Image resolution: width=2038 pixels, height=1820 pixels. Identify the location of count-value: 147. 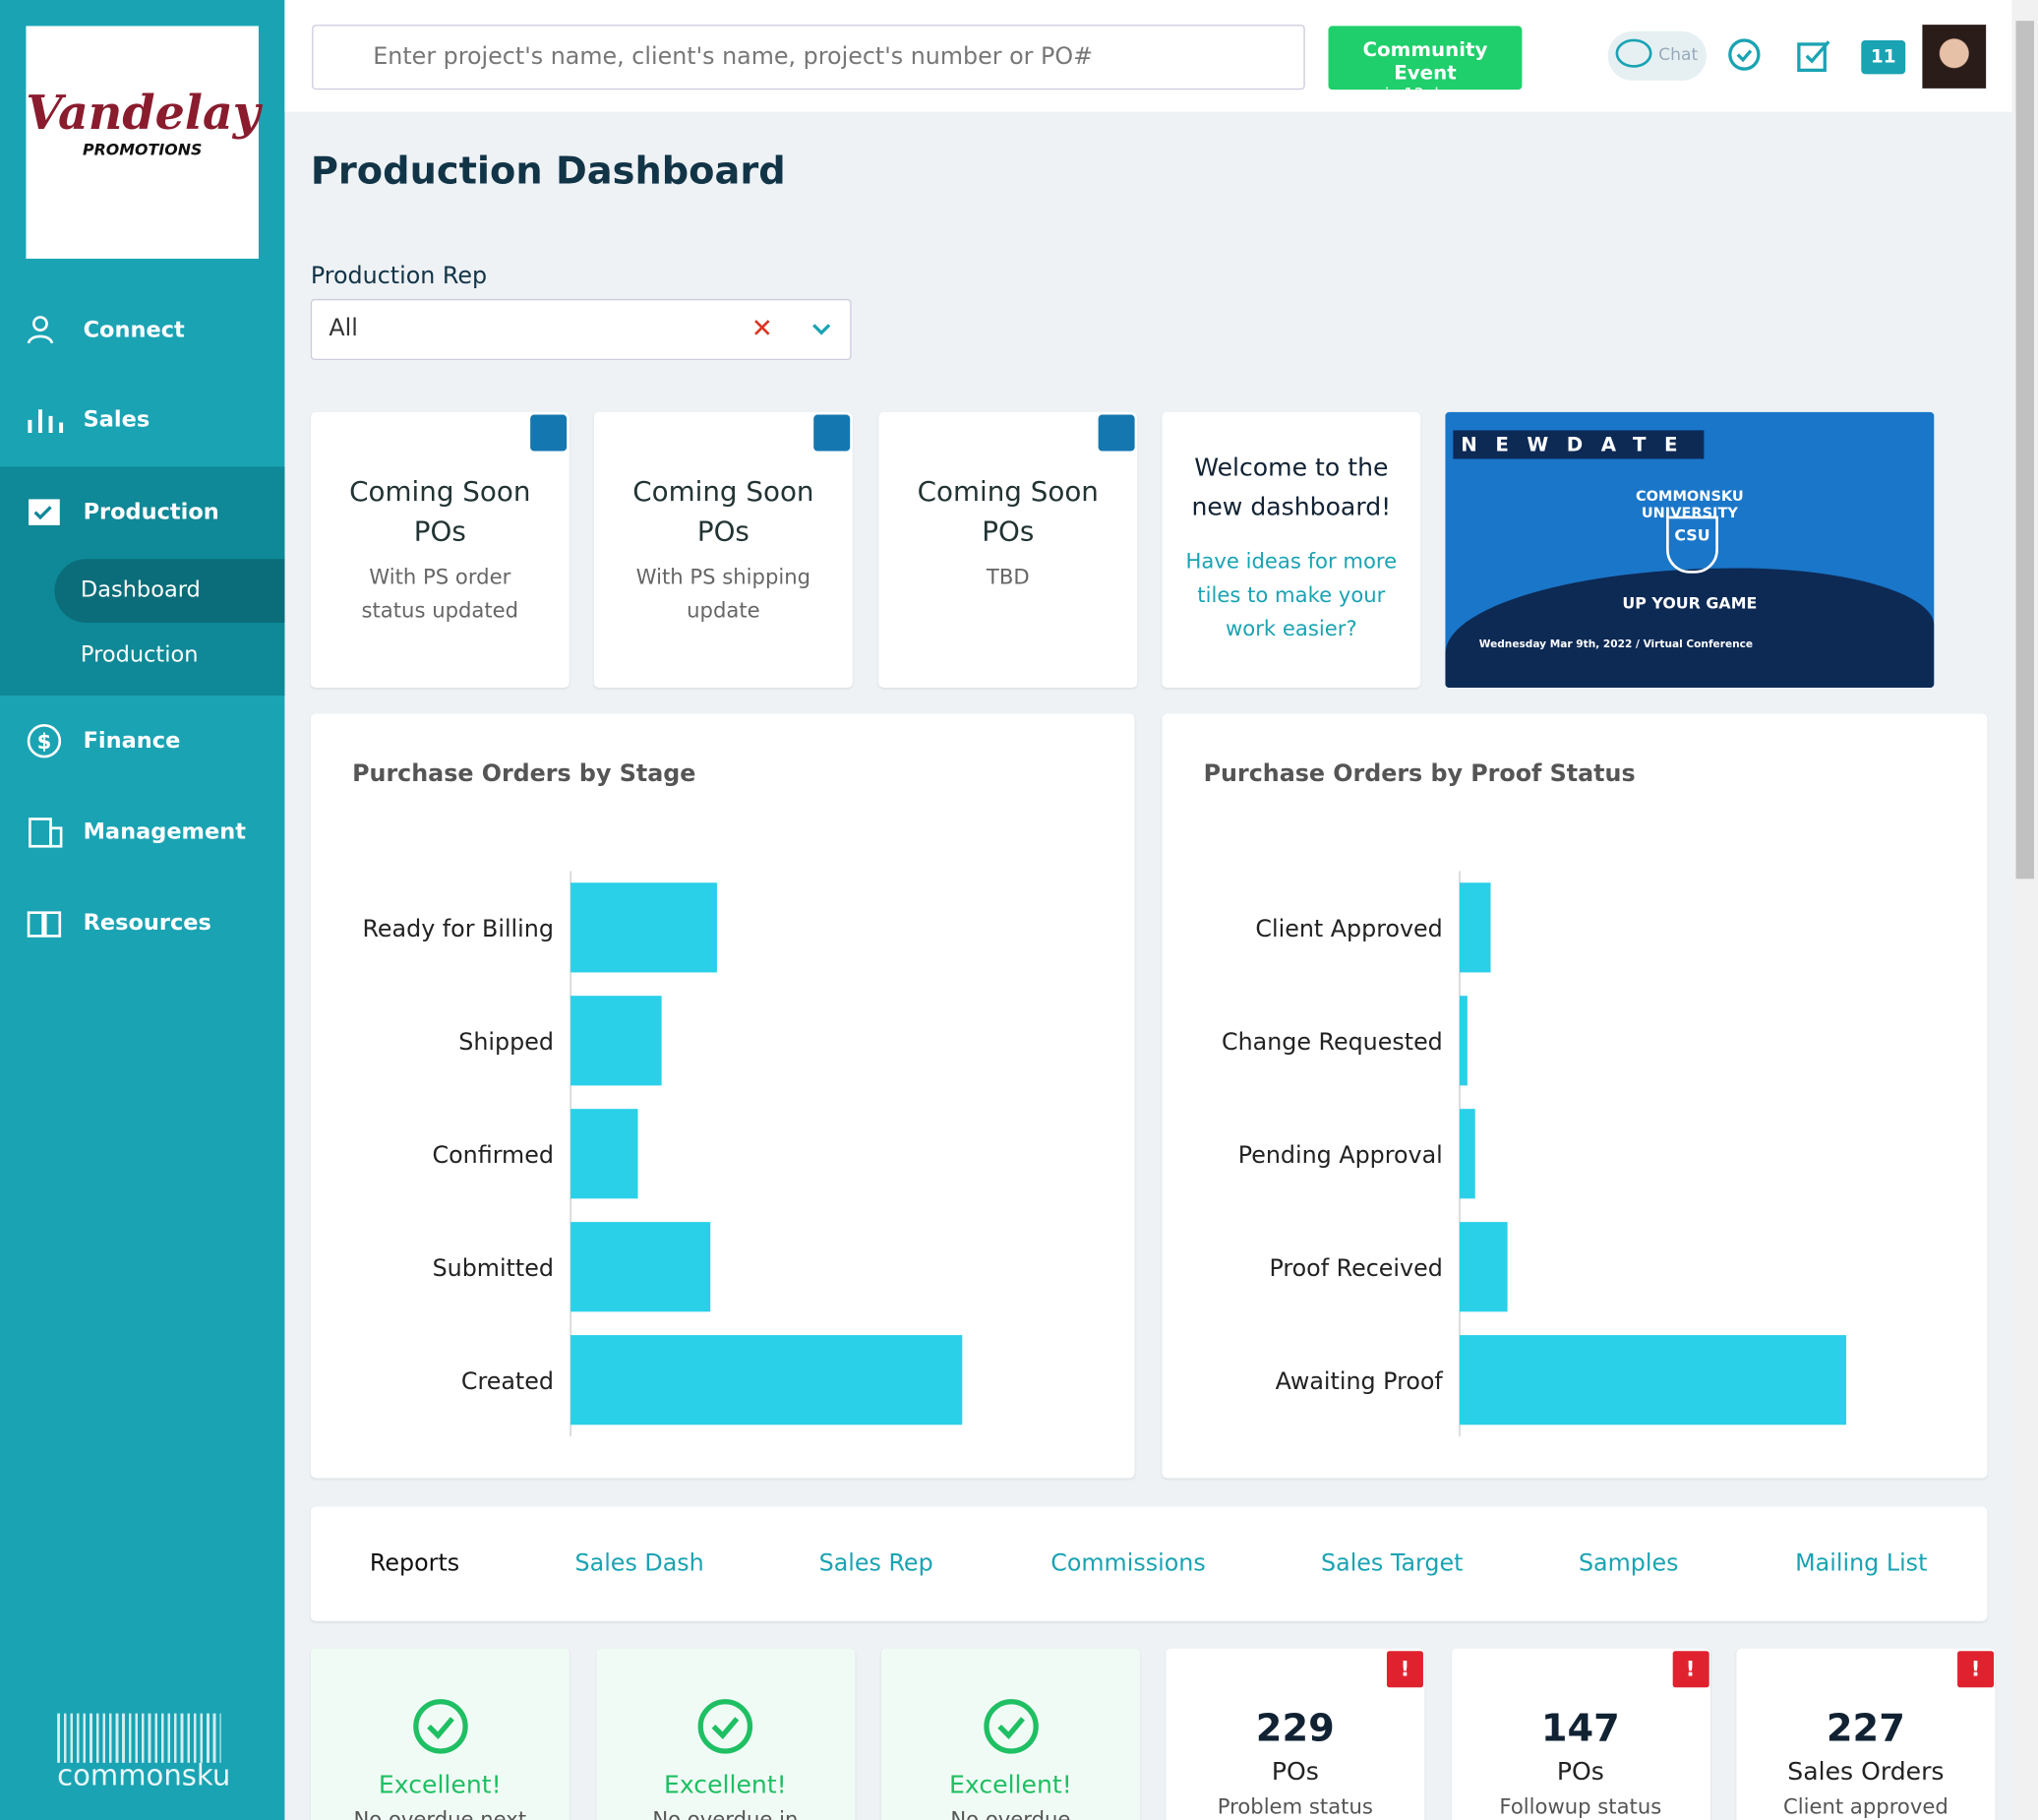
(1580, 1727).